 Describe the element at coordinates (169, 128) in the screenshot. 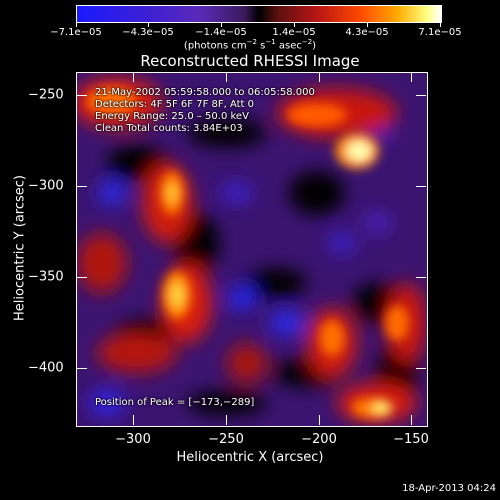

I see `clean-counts-annotation: Clean Total counts: 3.84E+03` at that location.